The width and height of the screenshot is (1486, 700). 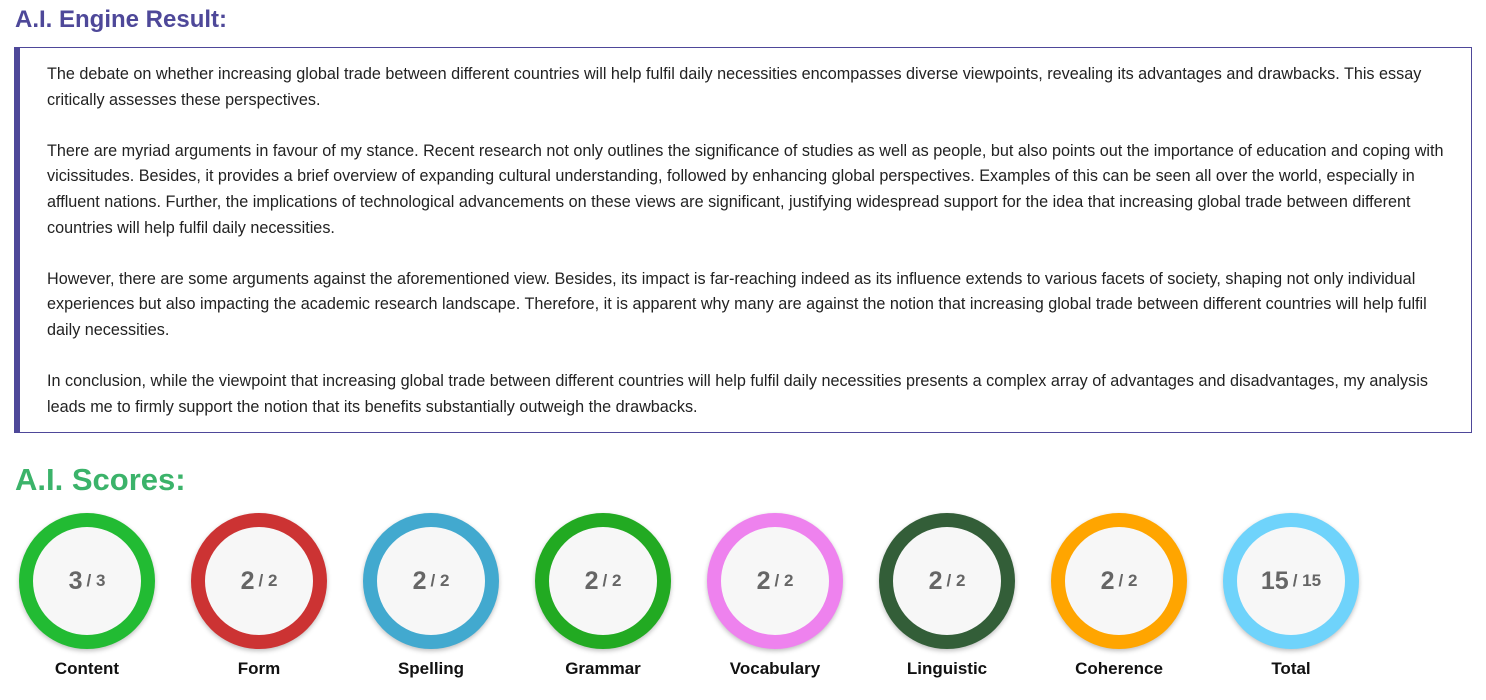 I want to click on score-grammar: 2/ 2 Grammar, so click(x=603, y=596).